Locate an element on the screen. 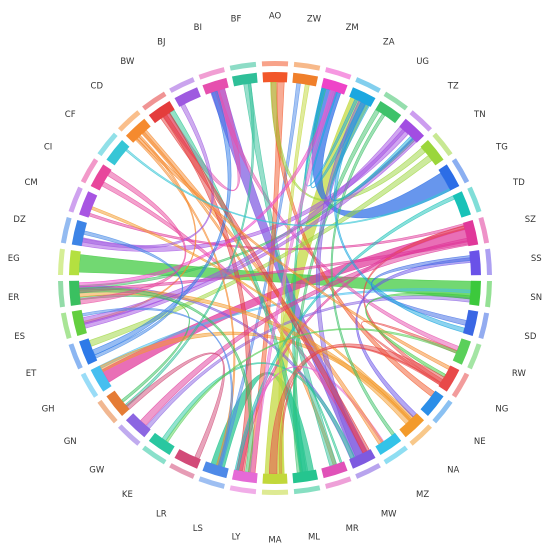 The height and width of the screenshot is (550, 549). label-er: ER is located at coordinates (13, 298).